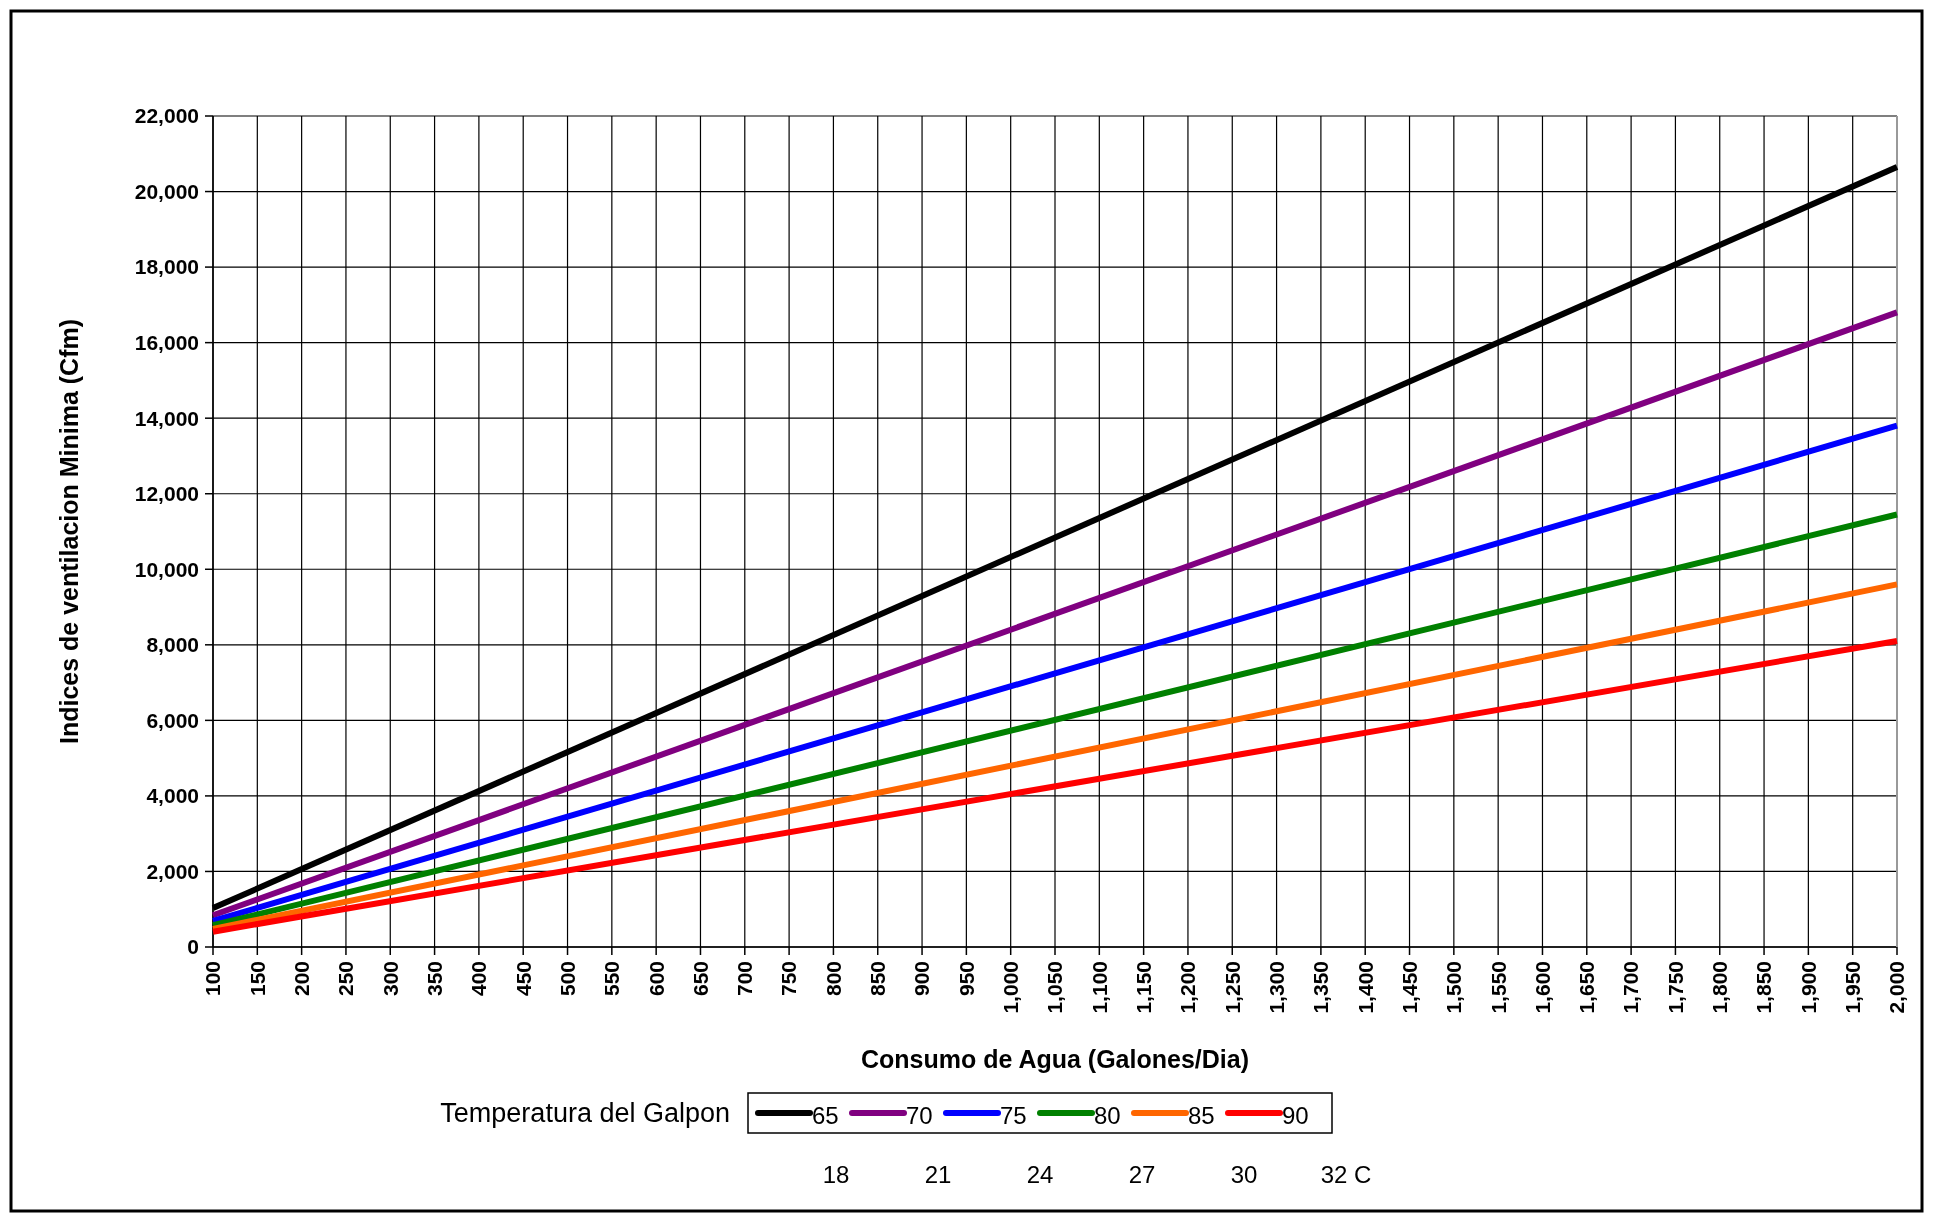 The height and width of the screenshot is (1222, 1933). Describe the element at coordinates (479, 979) in the screenshot. I see `x-tick-label: 400` at that location.